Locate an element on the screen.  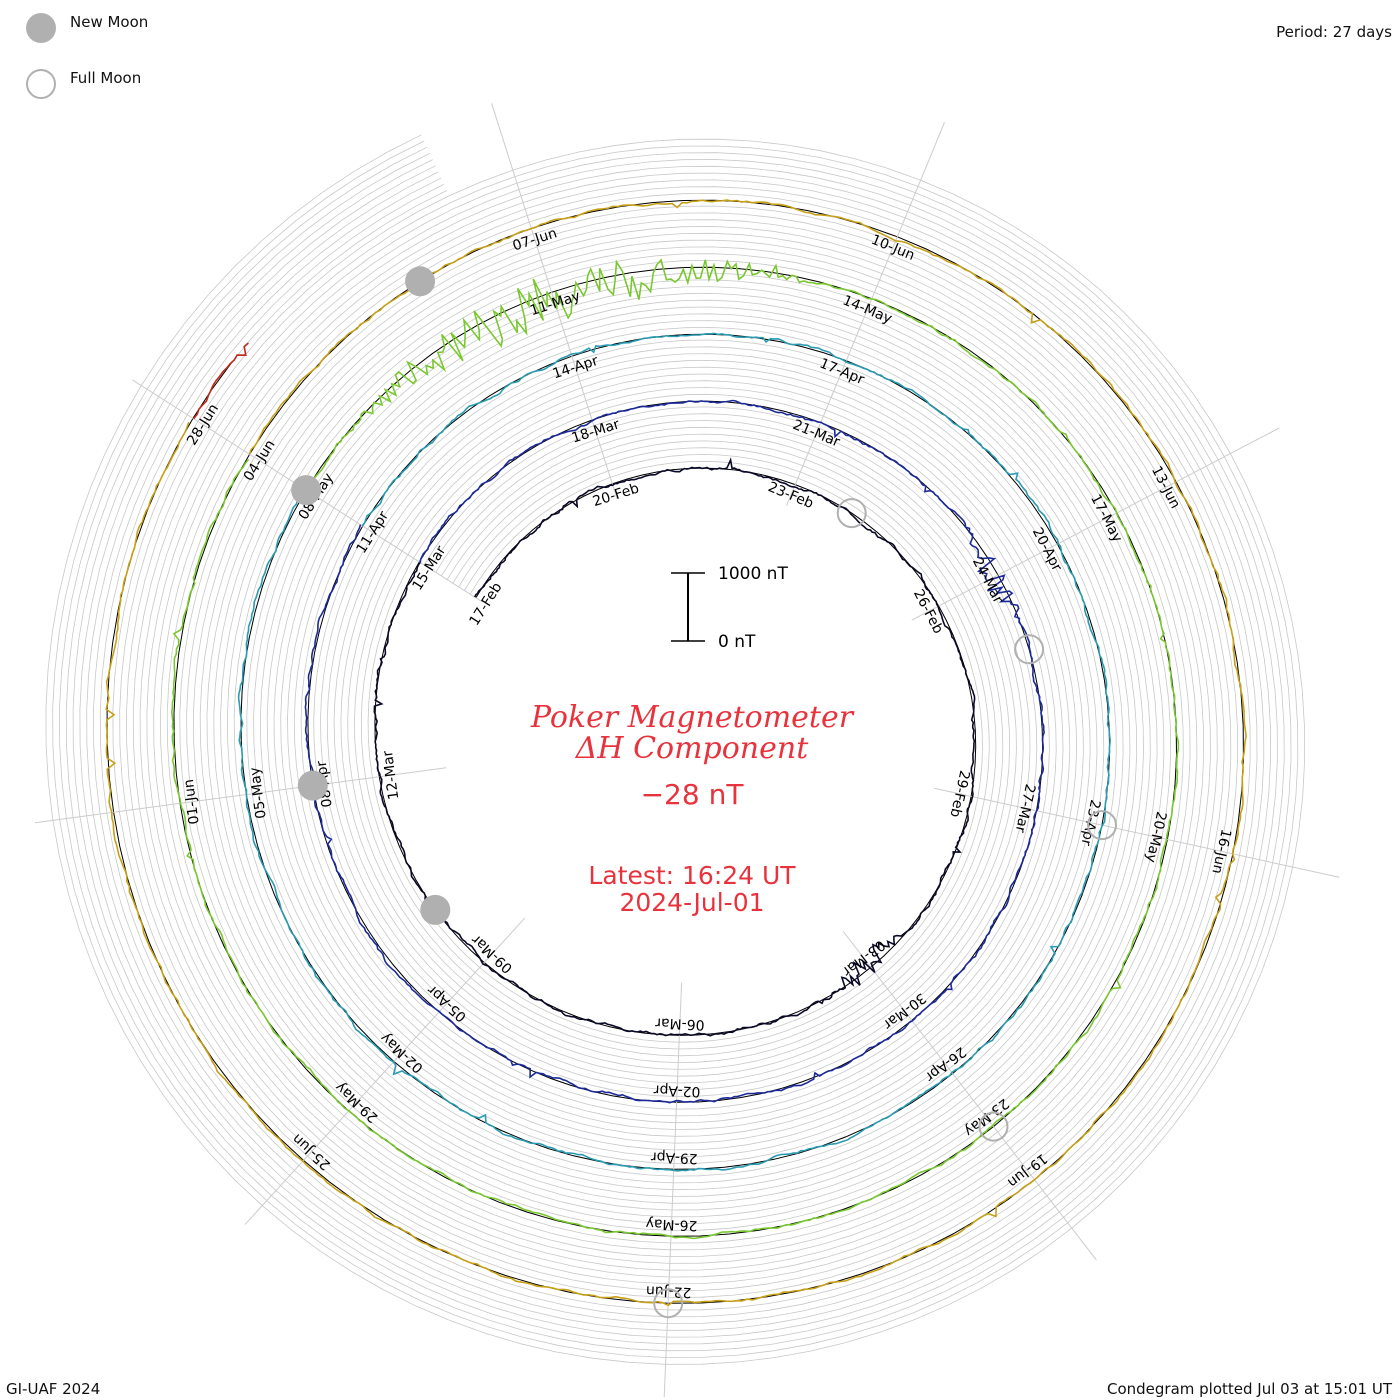
full-moon-icon is located at coordinates (41, 84).